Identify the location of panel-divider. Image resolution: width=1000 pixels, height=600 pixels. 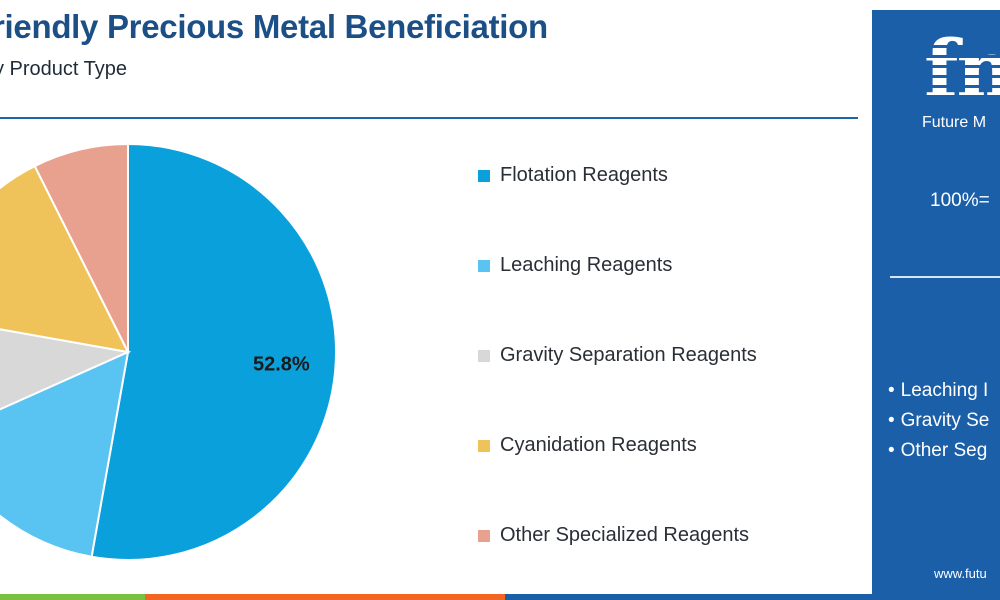
(945, 277).